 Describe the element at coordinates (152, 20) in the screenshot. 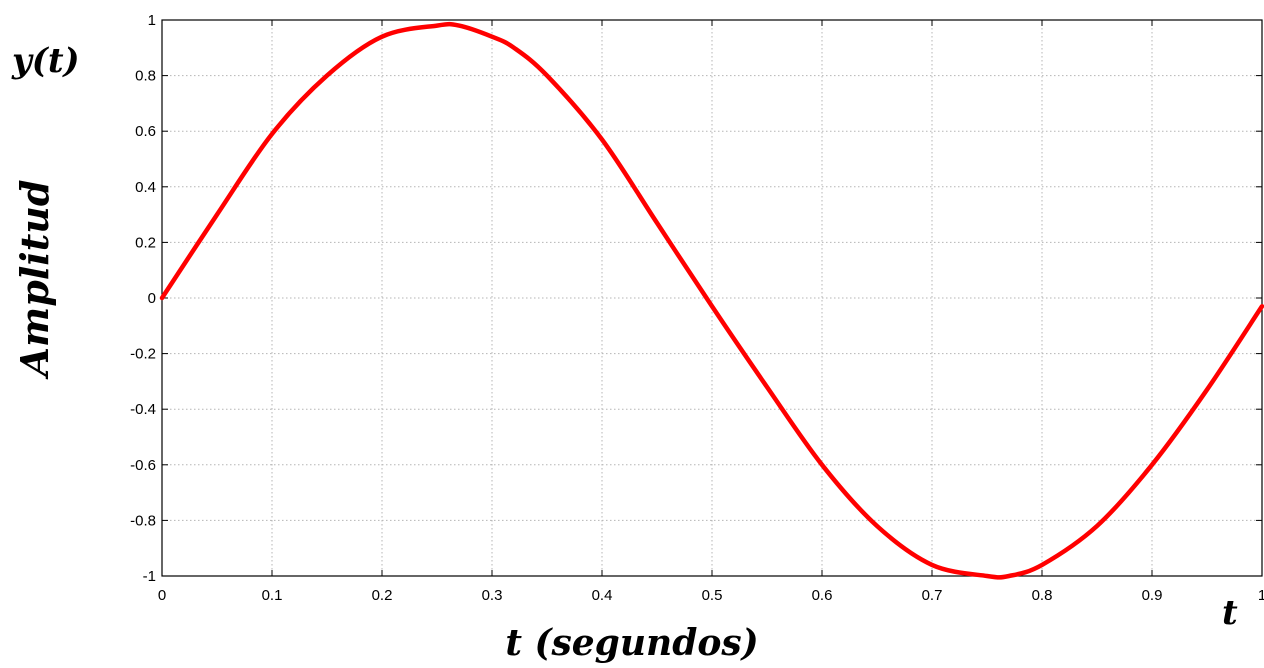

I see `y-tick-label: 1` at that location.